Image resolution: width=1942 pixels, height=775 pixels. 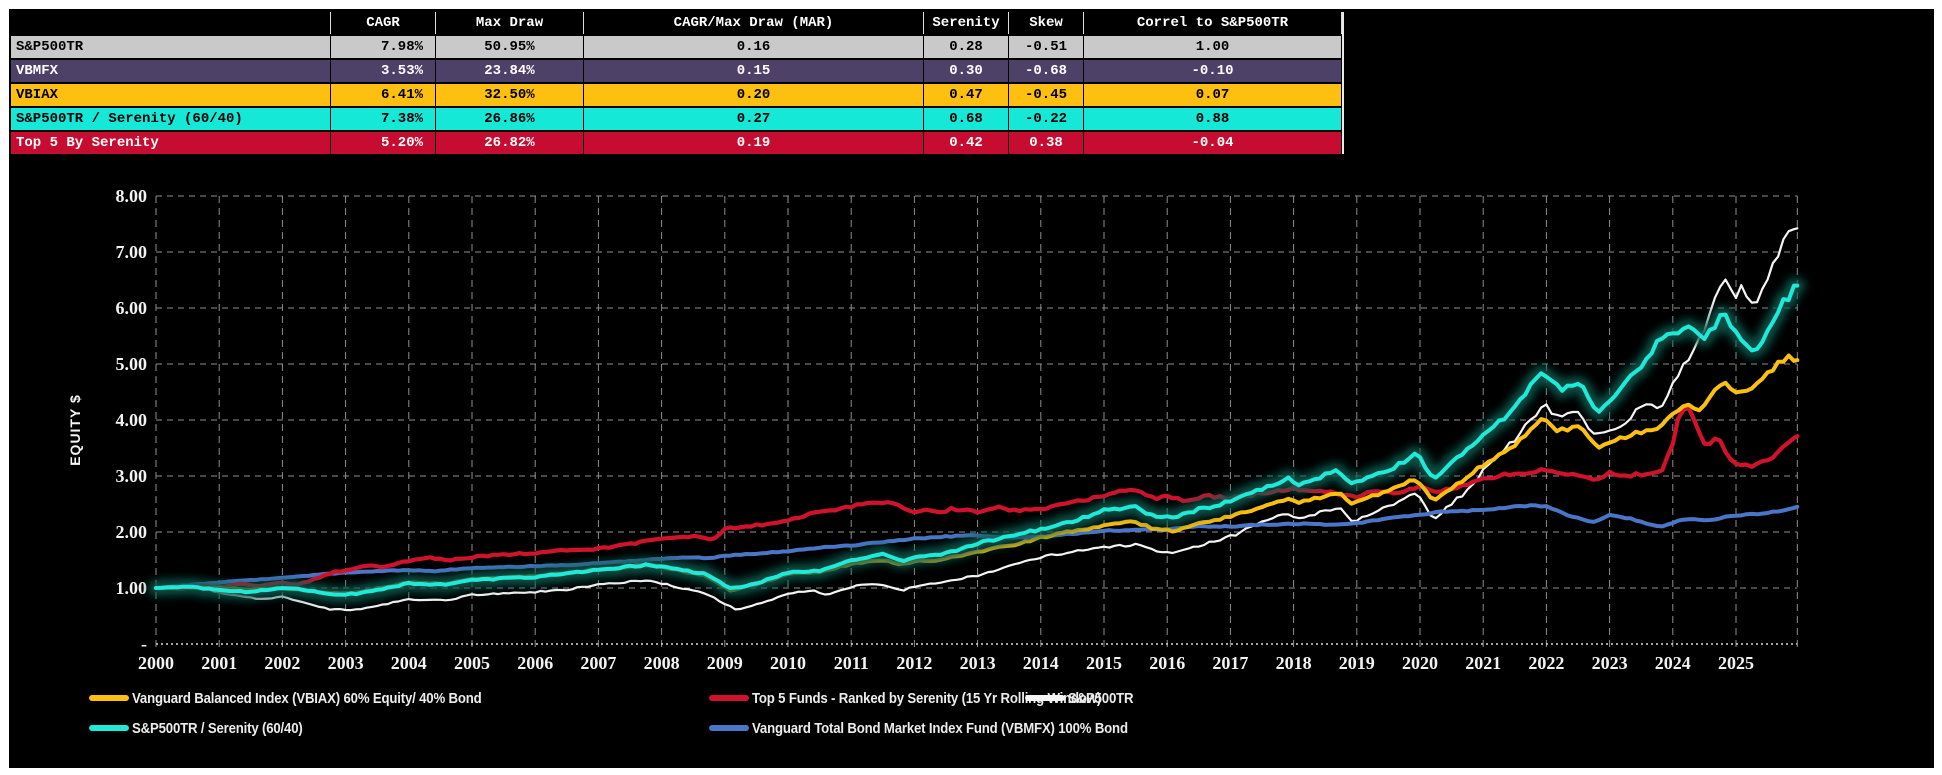 What do you see at coordinates (725, 663) in the screenshot?
I see `x-tick-label: 2009` at bounding box center [725, 663].